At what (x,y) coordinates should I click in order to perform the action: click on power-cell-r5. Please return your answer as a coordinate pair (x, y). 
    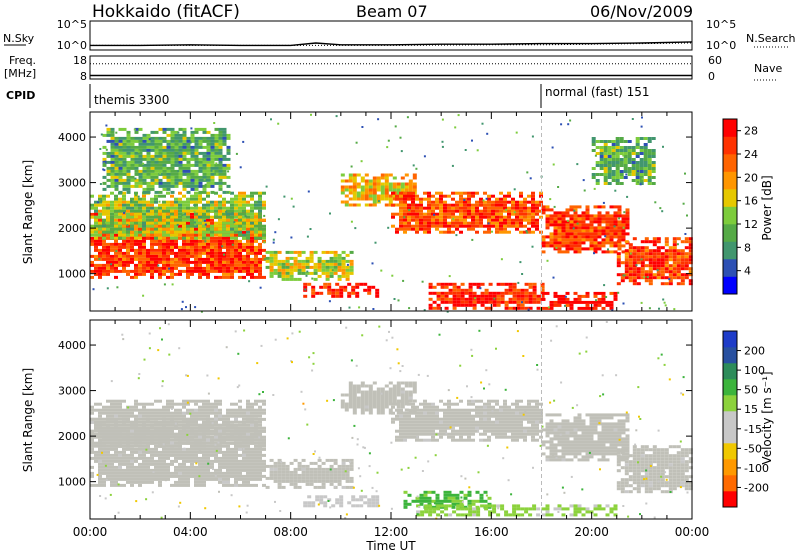
    Looking at the image, I should click on (374, 184).